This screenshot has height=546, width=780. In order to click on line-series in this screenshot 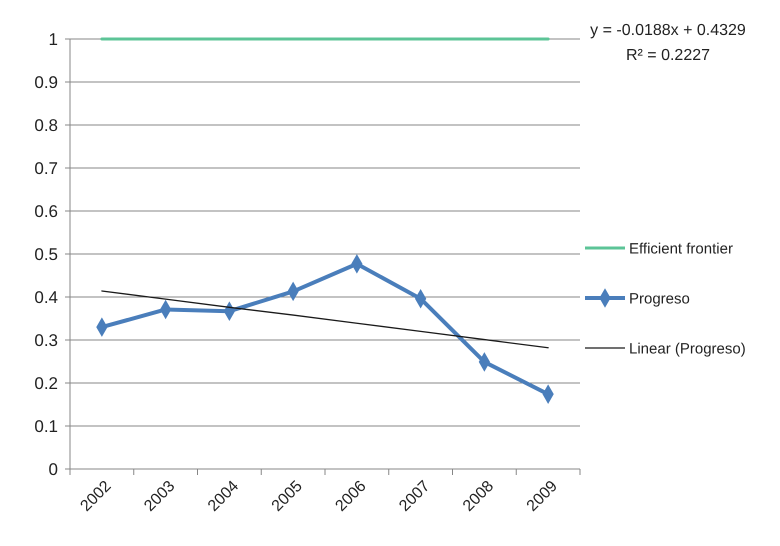, I will do `click(325, 319)`.